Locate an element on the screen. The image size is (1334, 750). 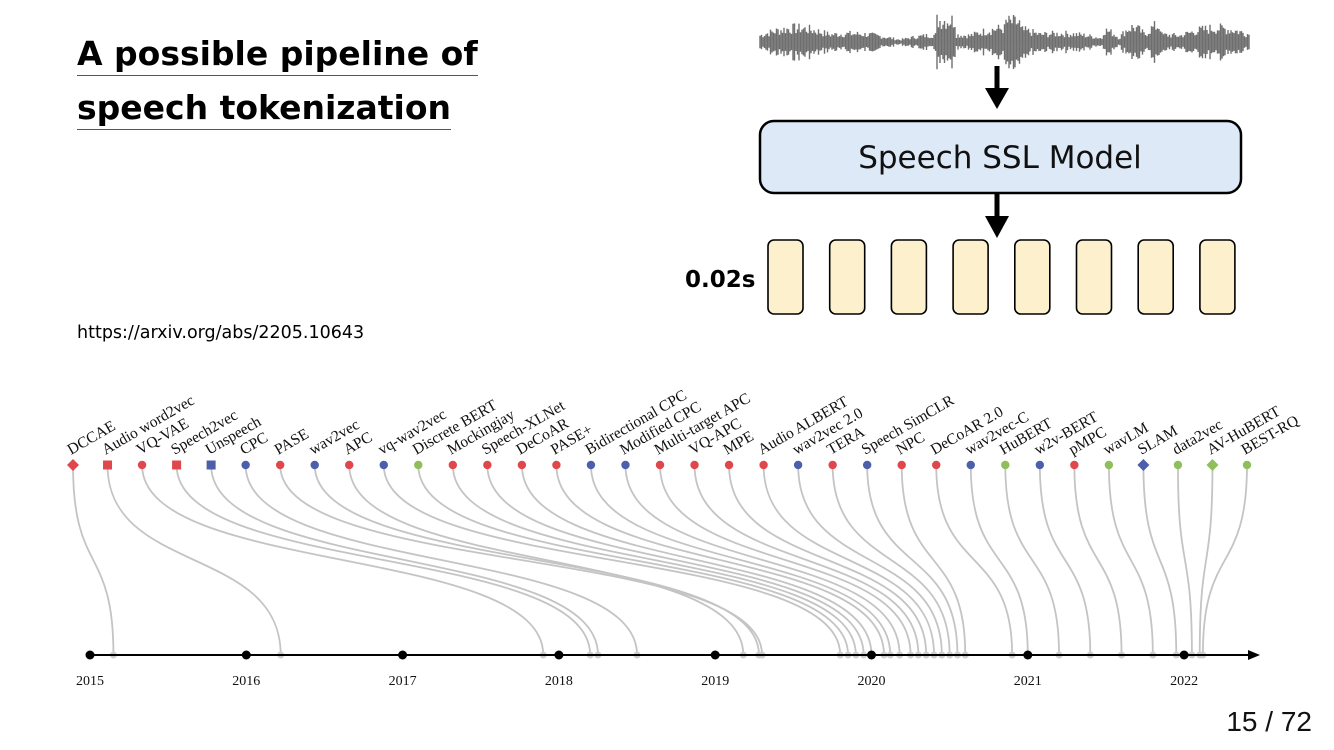
slide-title-line-1: A possible pipeline of is located at coordinates (277, 55).